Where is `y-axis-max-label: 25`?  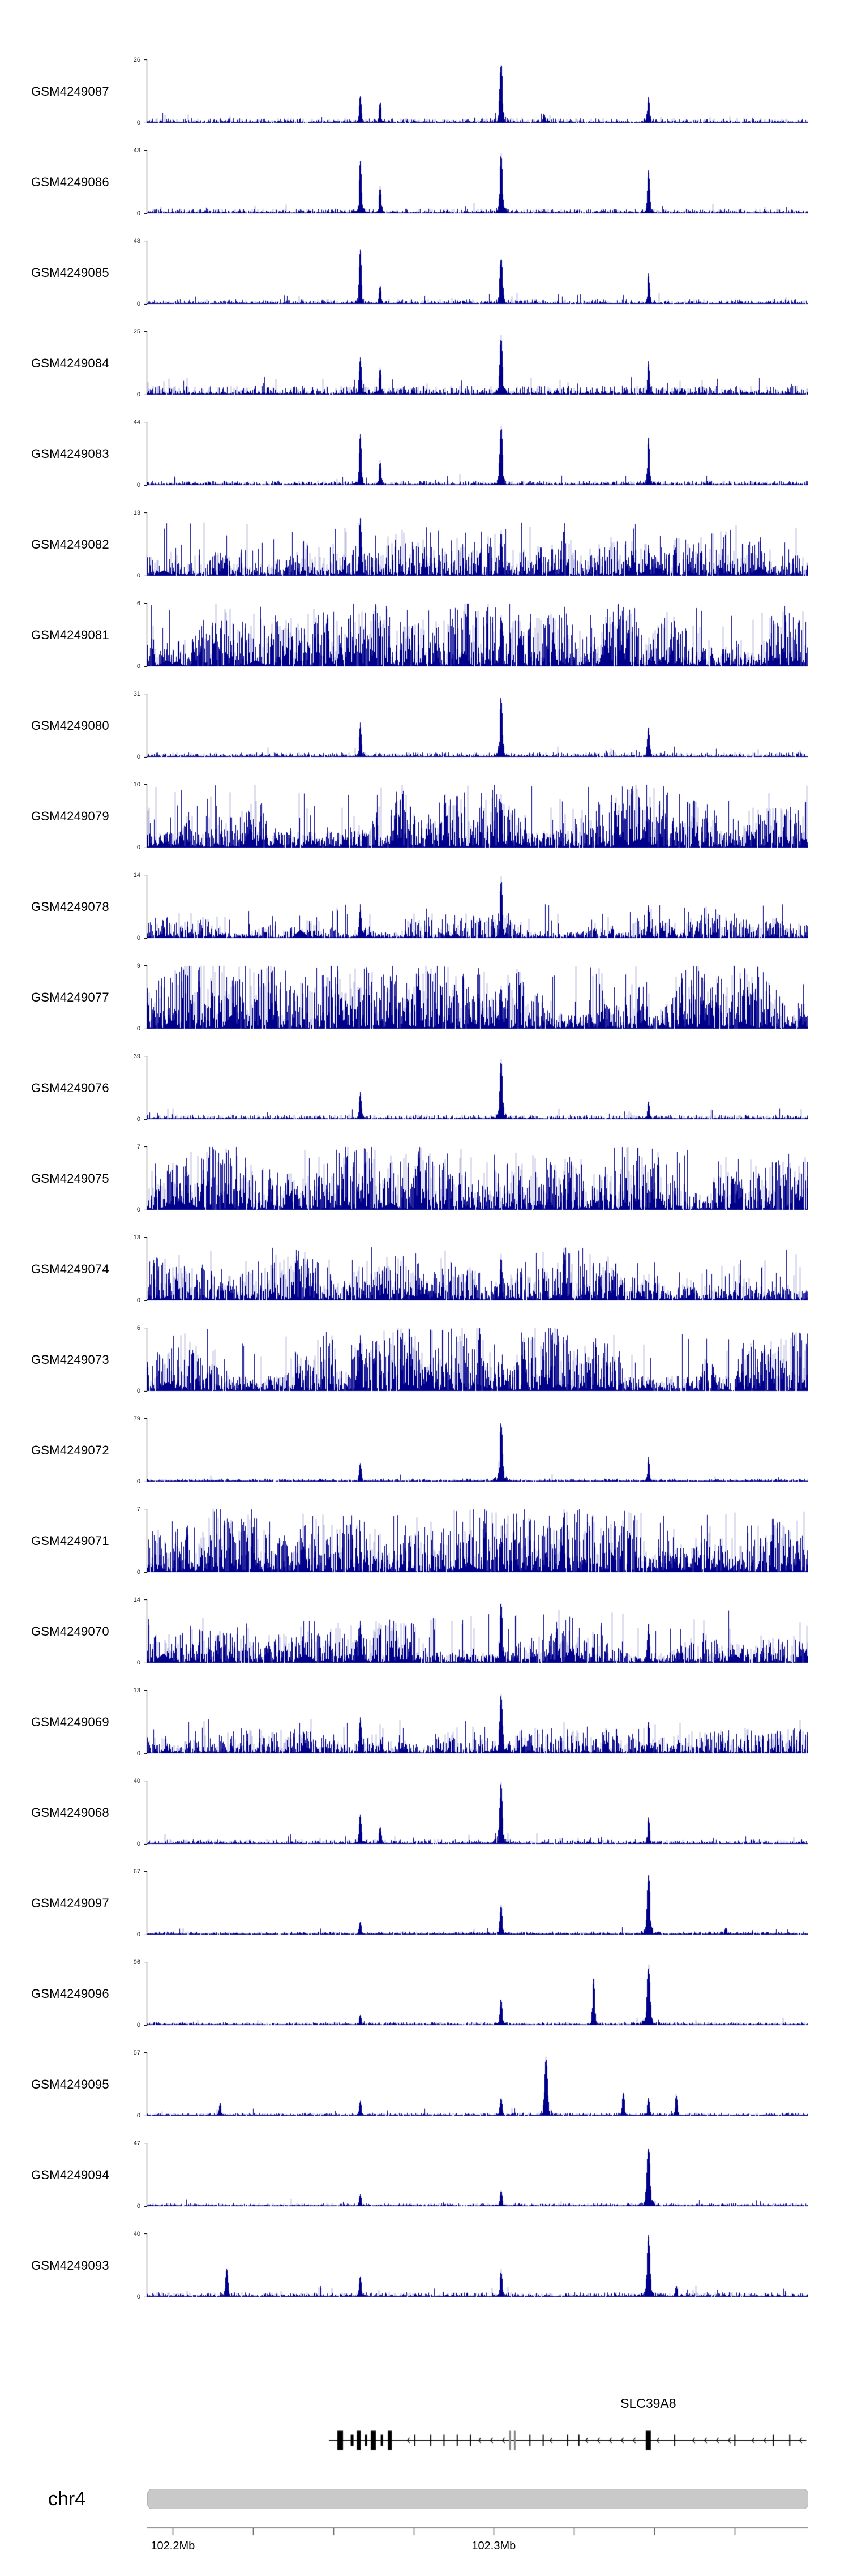 y-axis-max-label: 25 is located at coordinates (136, 331).